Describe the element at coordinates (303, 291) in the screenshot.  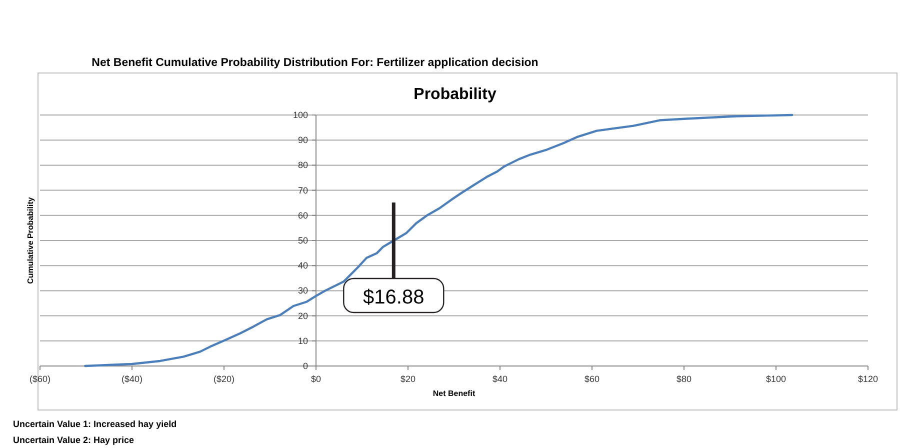
I see `y-tick-label: 30` at that location.